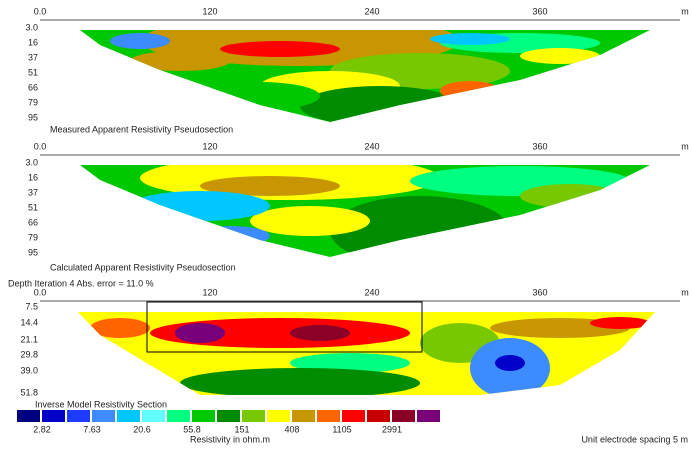  Describe the element at coordinates (291, 429) in the screenshot. I see `legend-label: 408` at that location.